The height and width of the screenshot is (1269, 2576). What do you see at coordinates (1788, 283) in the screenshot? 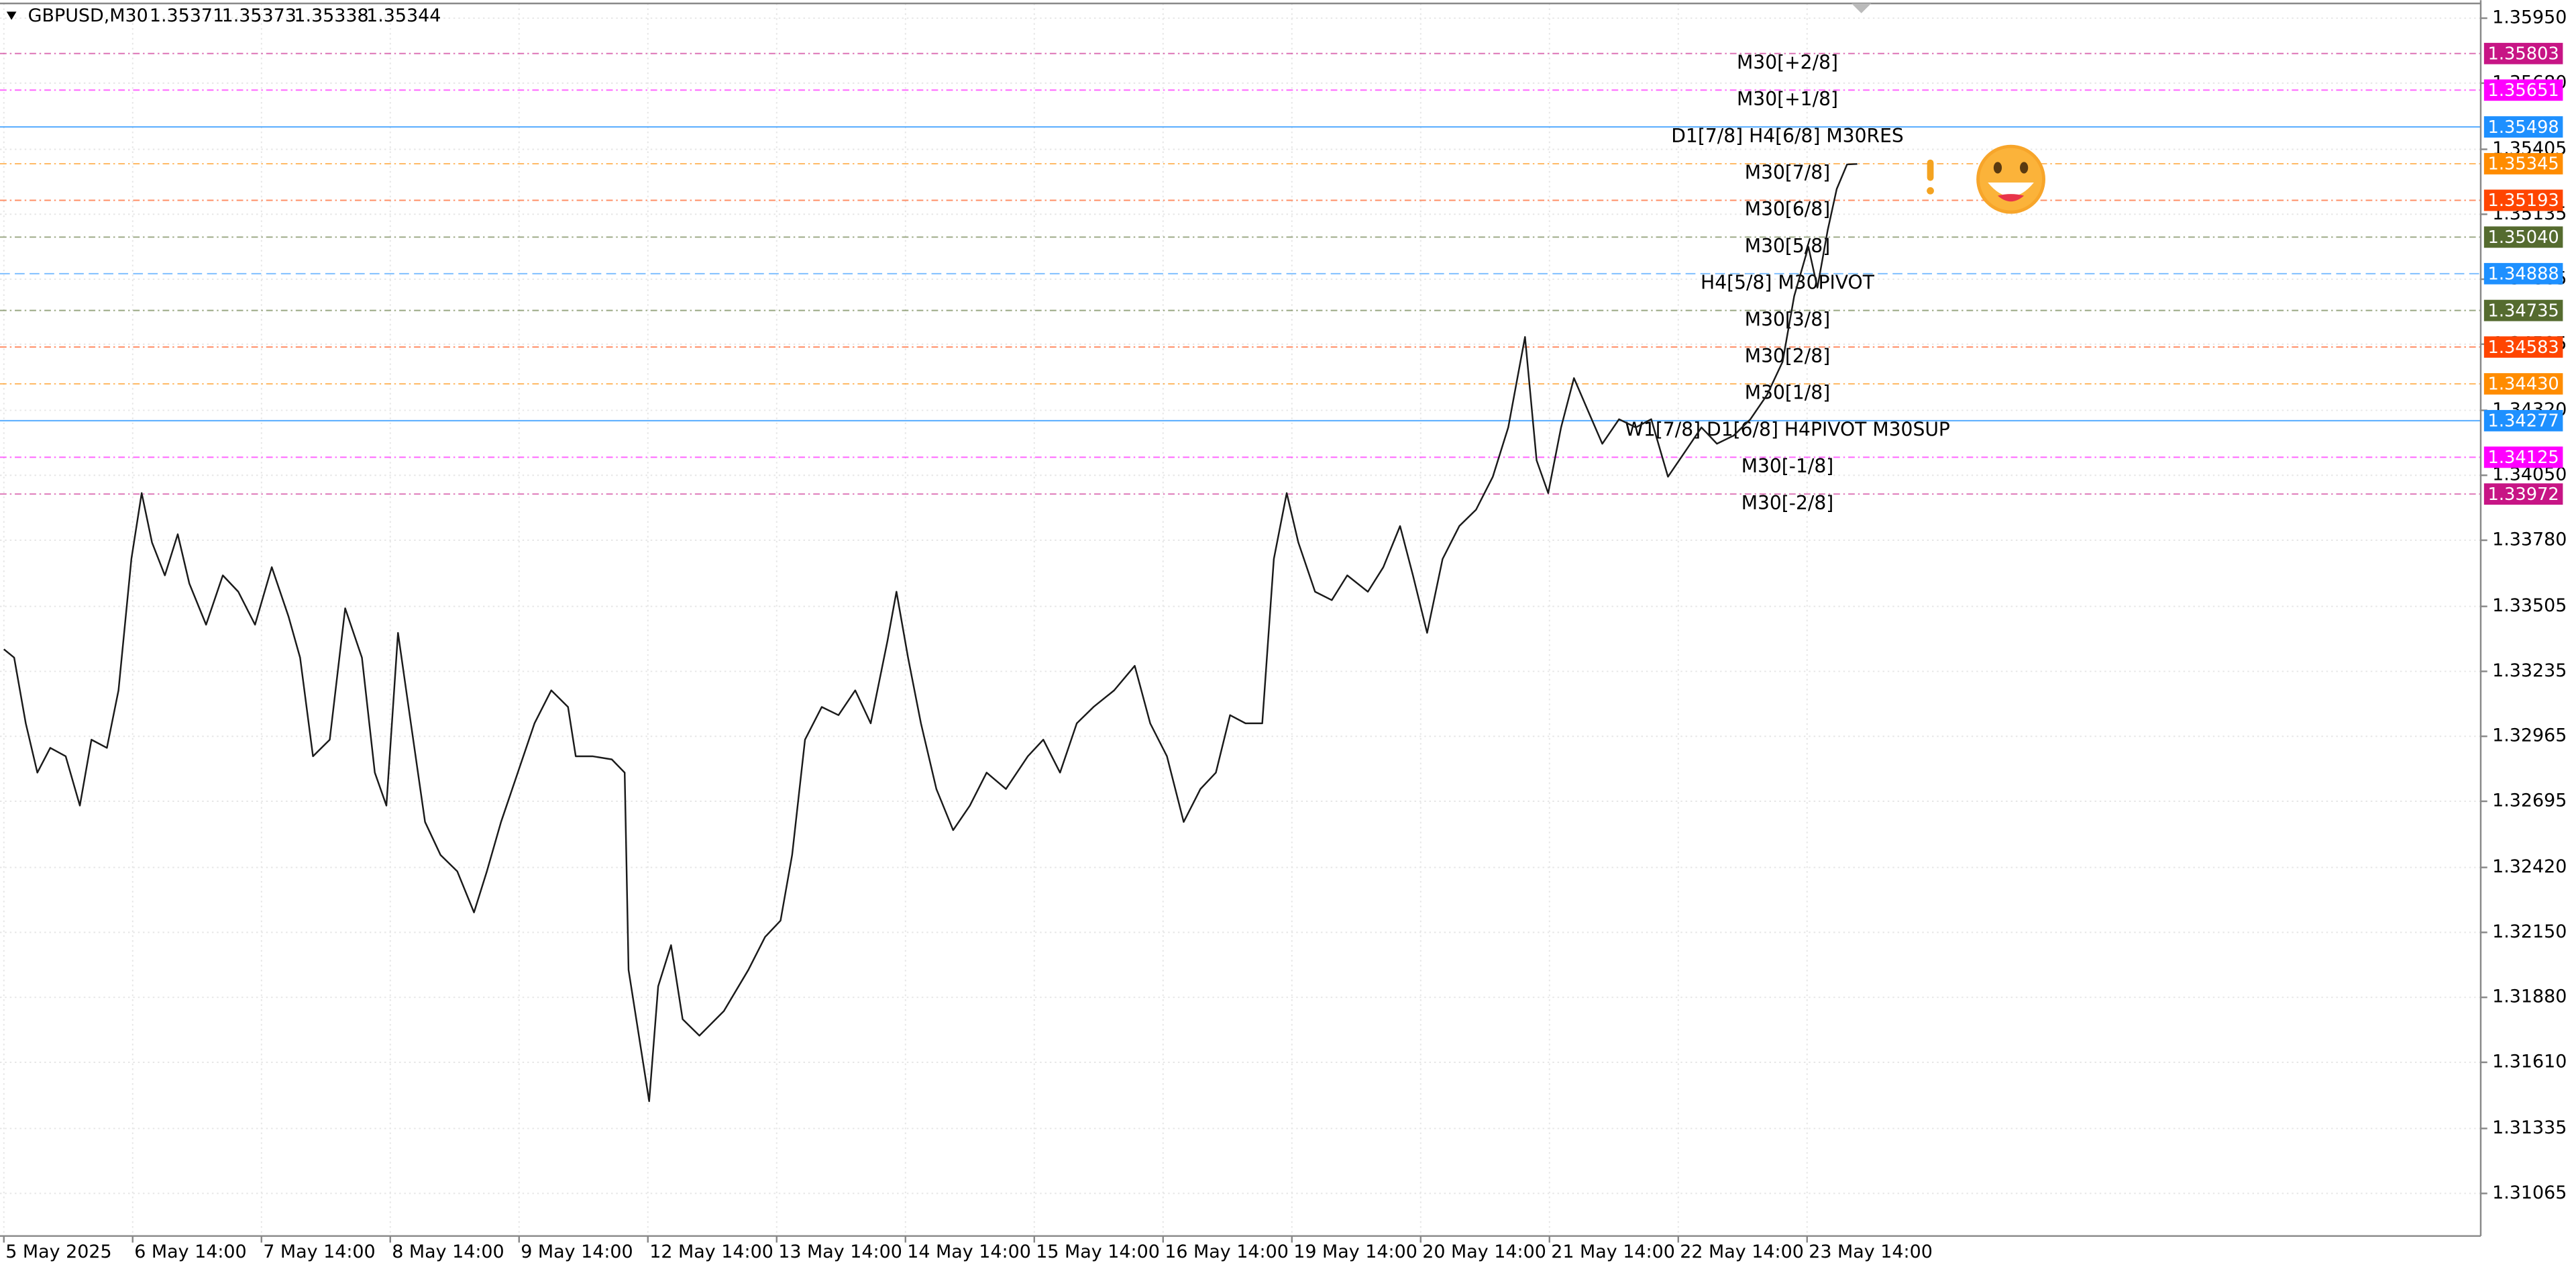
I see `level-label: H4[5/8] M30PIVOT` at bounding box center [1788, 283].